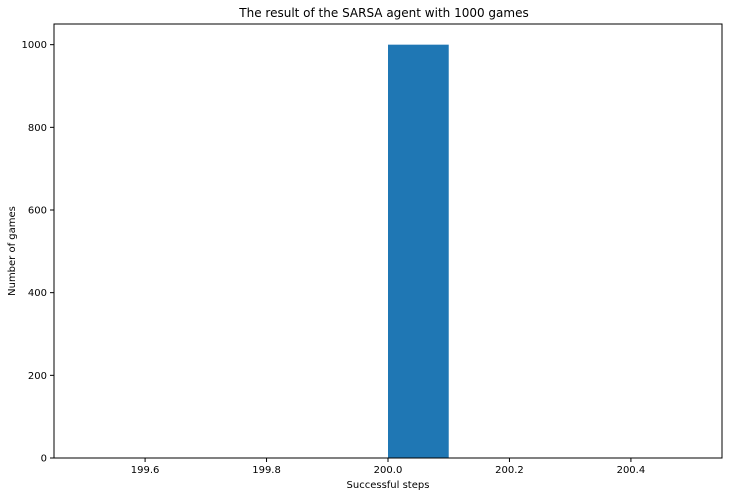  What do you see at coordinates (12, 251) in the screenshot?
I see `y-axis-label: Number of games` at bounding box center [12, 251].